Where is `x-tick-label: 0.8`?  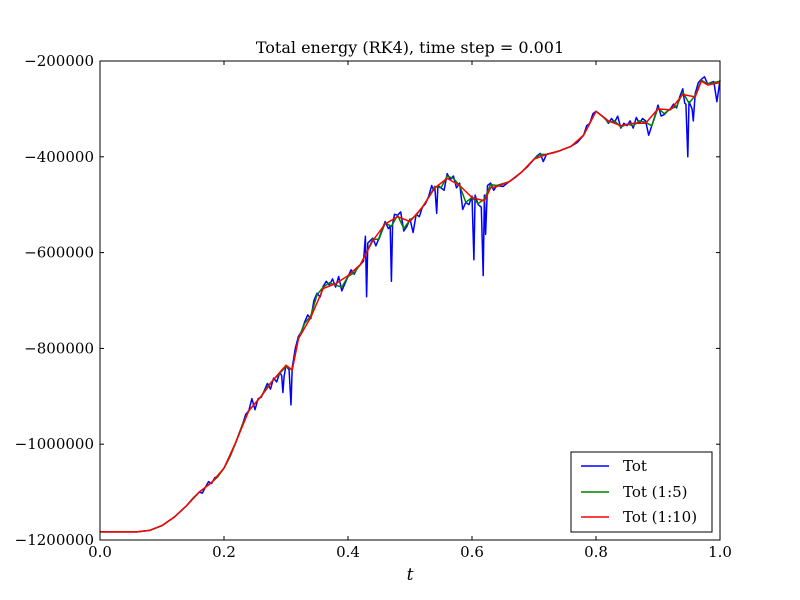
x-tick-label: 0.8 is located at coordinates (596, 552).